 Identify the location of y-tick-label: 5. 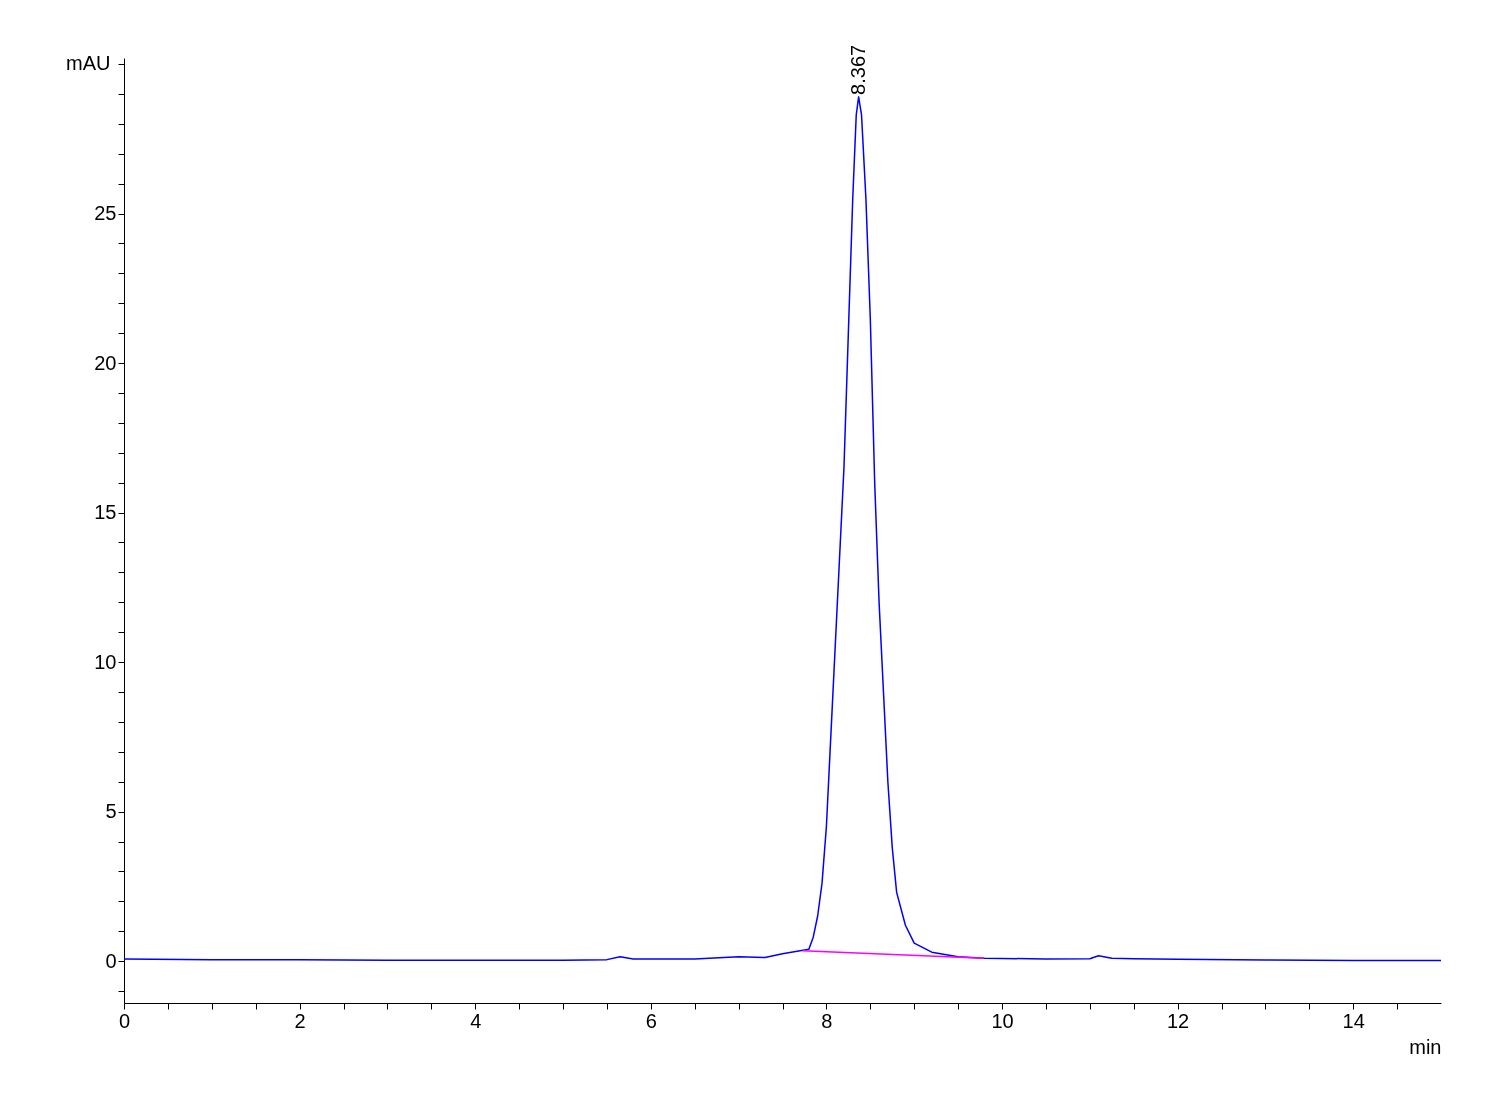
(111, 811).